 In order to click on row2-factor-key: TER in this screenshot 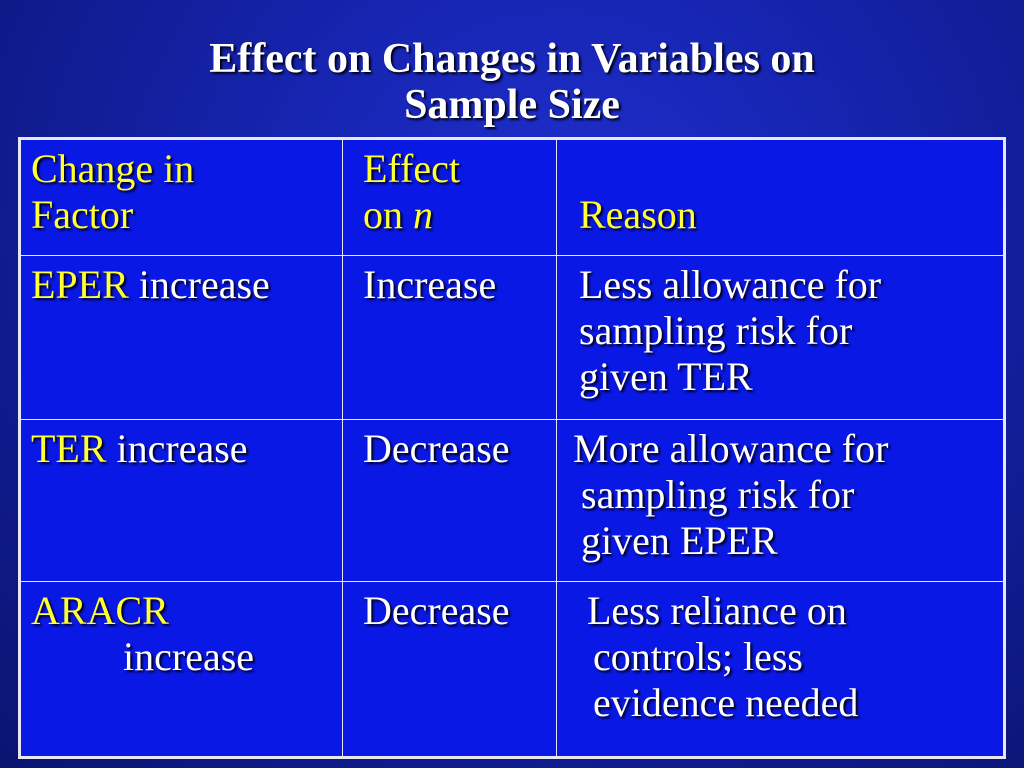, I will do `click(69, 448)`.